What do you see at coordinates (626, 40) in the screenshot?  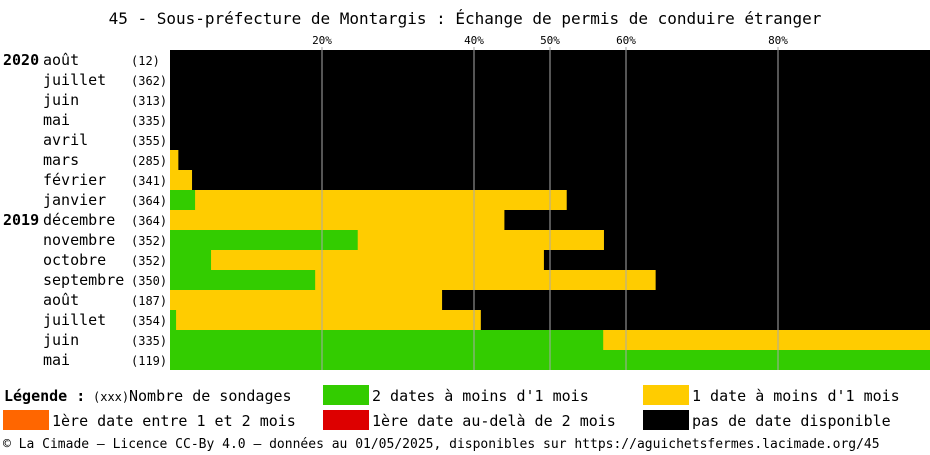 I see `x-tick-label: 60%` at bounding box center [626, 40].